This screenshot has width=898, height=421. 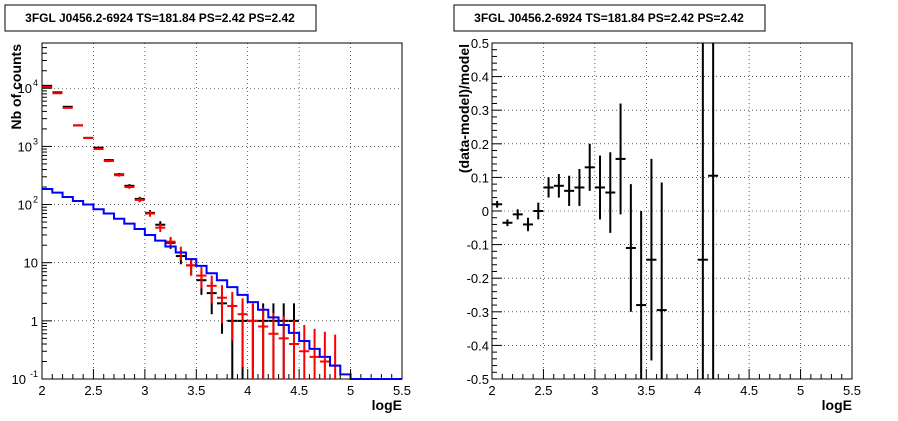 What do you see at coordinates (480, 177) in the screenshot?
I see `y-tick-label: 0.1` at bounding box center [480, 177].